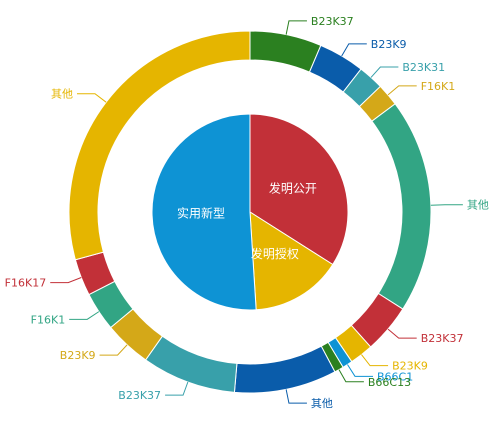  I want to click on outer-label-f16k1-12: F16K1, so click(48, 319).